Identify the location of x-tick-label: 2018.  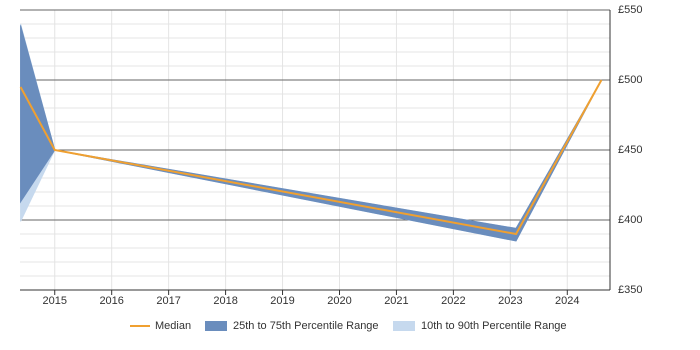
(225, 301).